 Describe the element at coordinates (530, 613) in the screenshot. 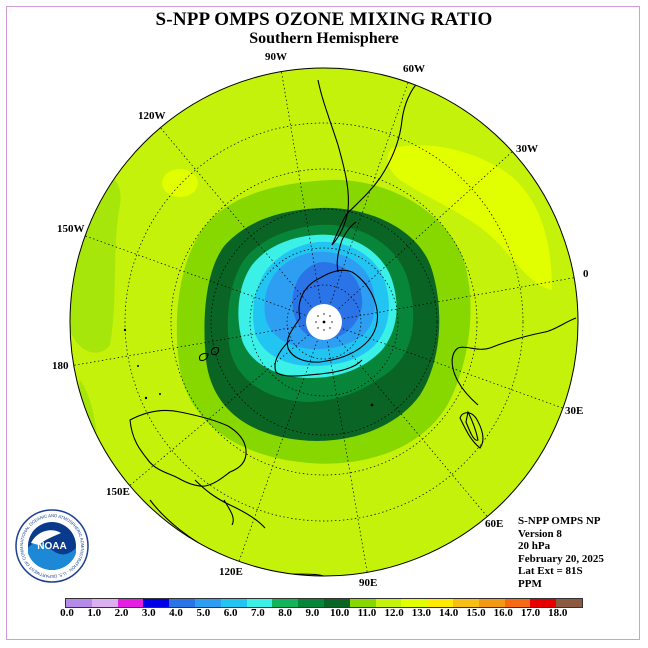

I see `colorbar-tick-label: 17.0` at that location.